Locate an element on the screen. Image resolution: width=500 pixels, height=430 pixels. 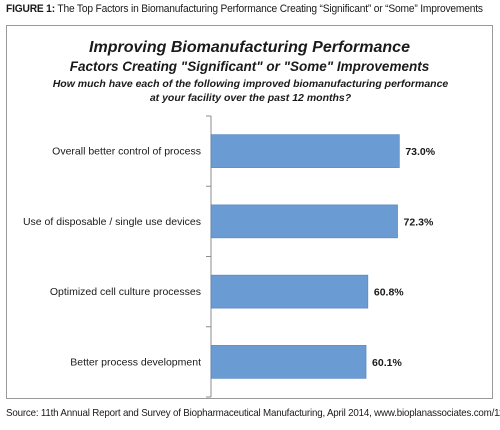
data-label: 60.1% is located at coordinates (387, 363).